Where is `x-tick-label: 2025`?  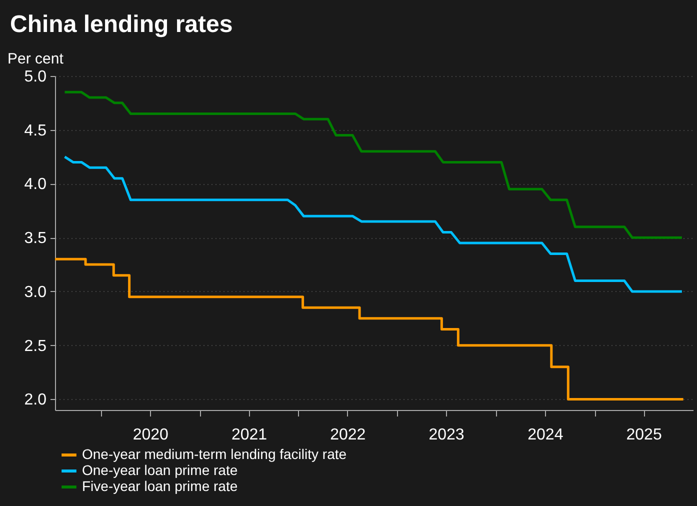
x-tick-label: 2025 is located at coordinates (644, 435).